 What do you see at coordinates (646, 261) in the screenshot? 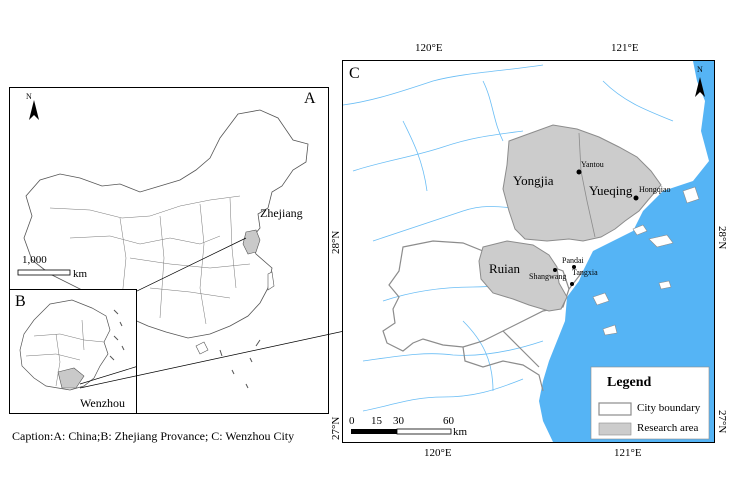
I see `islands` at bounding box center [646, 261].